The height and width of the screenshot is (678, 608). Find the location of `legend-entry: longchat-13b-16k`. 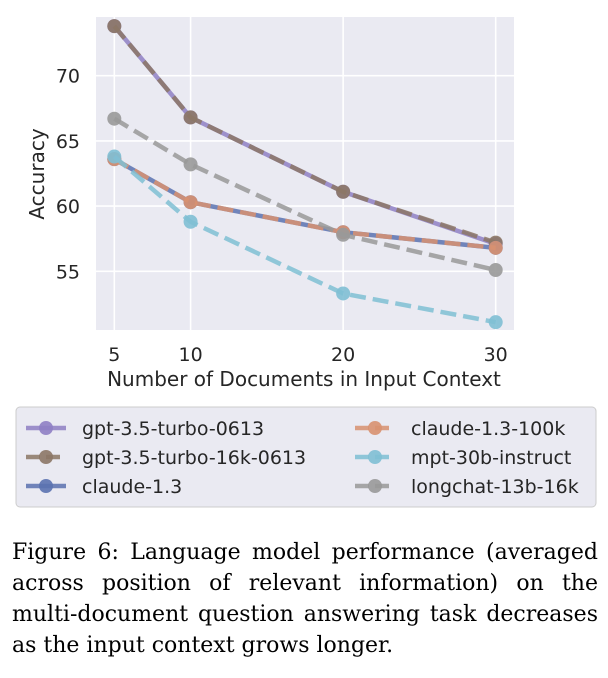

legend-entry: longchat-13b-16k is located at coordinates (467, 487).